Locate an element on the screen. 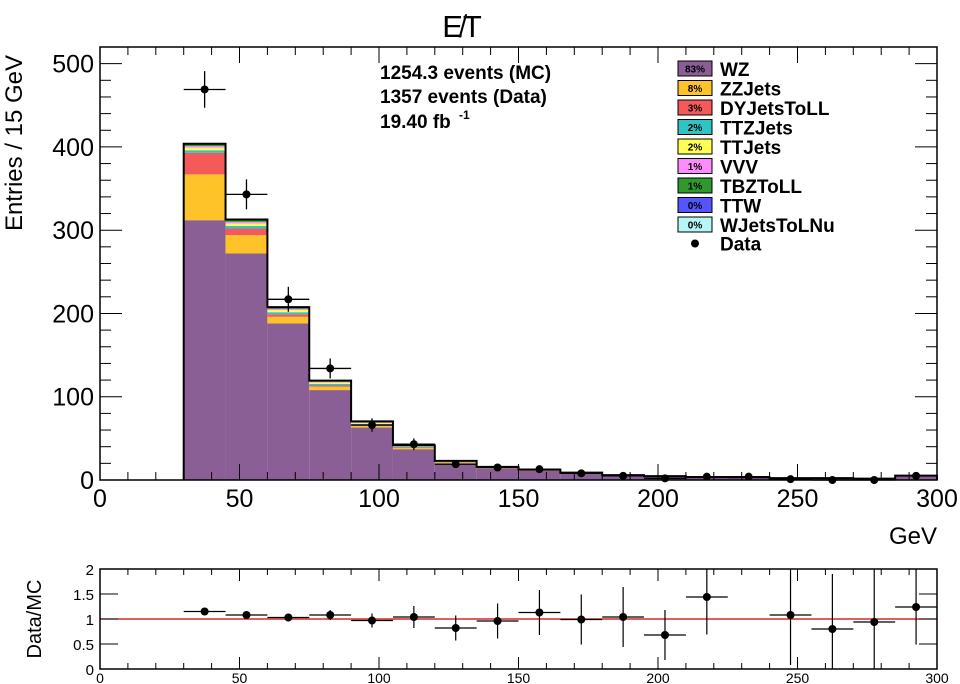 This screenshot has height=684, width=960. ratio-ytick-label-4: 2 is located at coordinates (90, 570).